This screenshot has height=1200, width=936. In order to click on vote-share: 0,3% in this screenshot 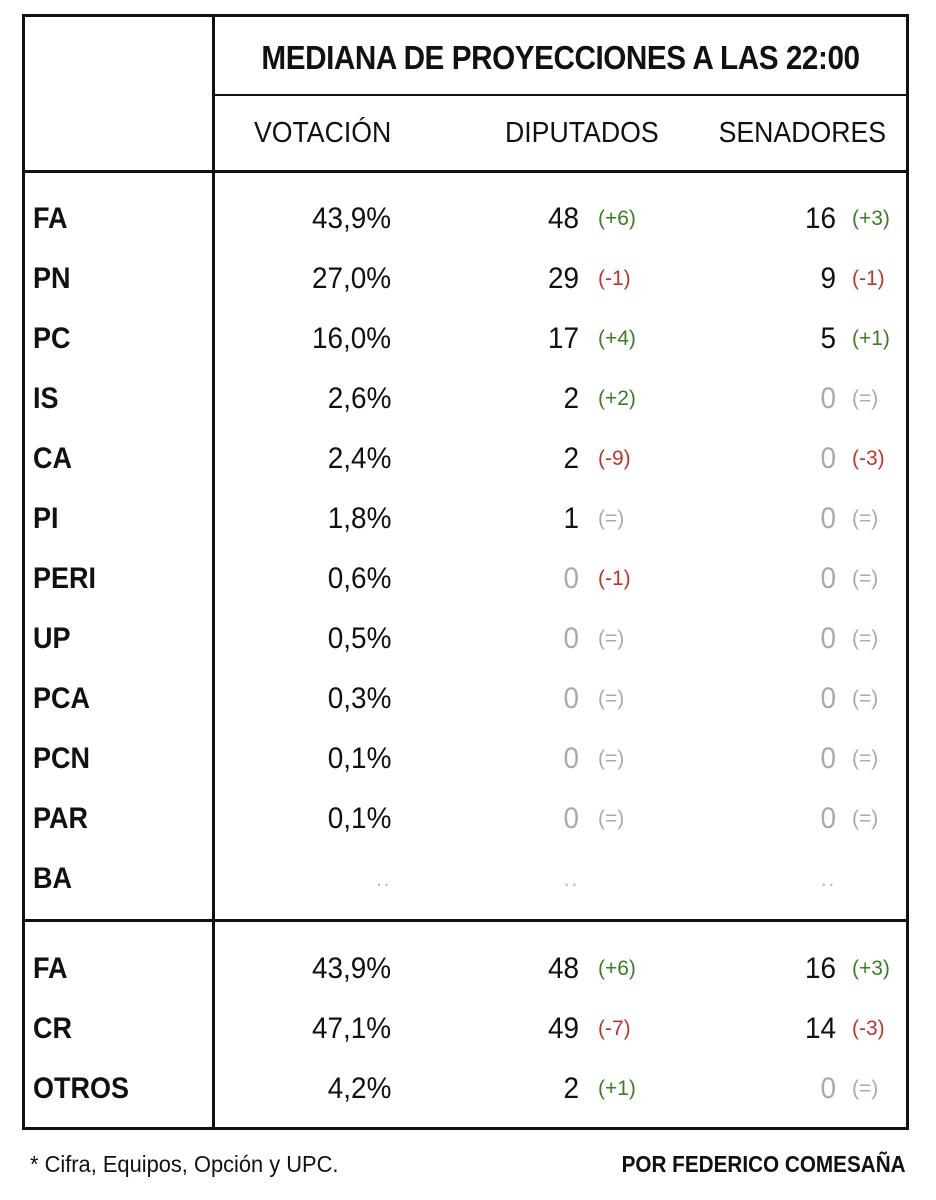, I will do `click(359, 698)`.